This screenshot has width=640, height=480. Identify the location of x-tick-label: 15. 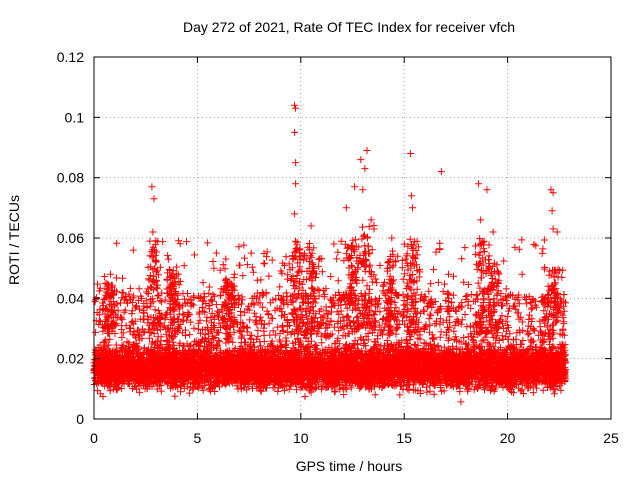
(404, 438).